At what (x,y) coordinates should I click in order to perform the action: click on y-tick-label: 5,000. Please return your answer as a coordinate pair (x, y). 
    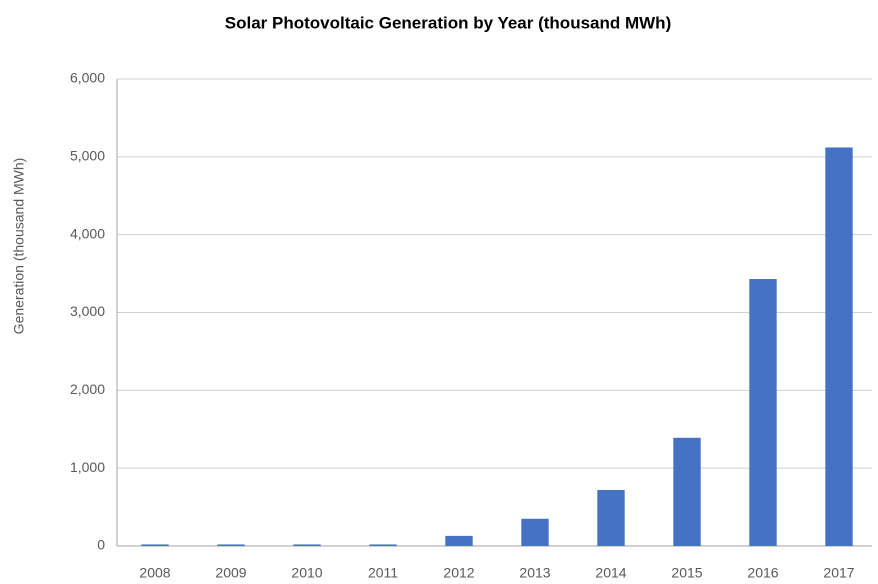
    Looking at the image, I should click on (87, 156).